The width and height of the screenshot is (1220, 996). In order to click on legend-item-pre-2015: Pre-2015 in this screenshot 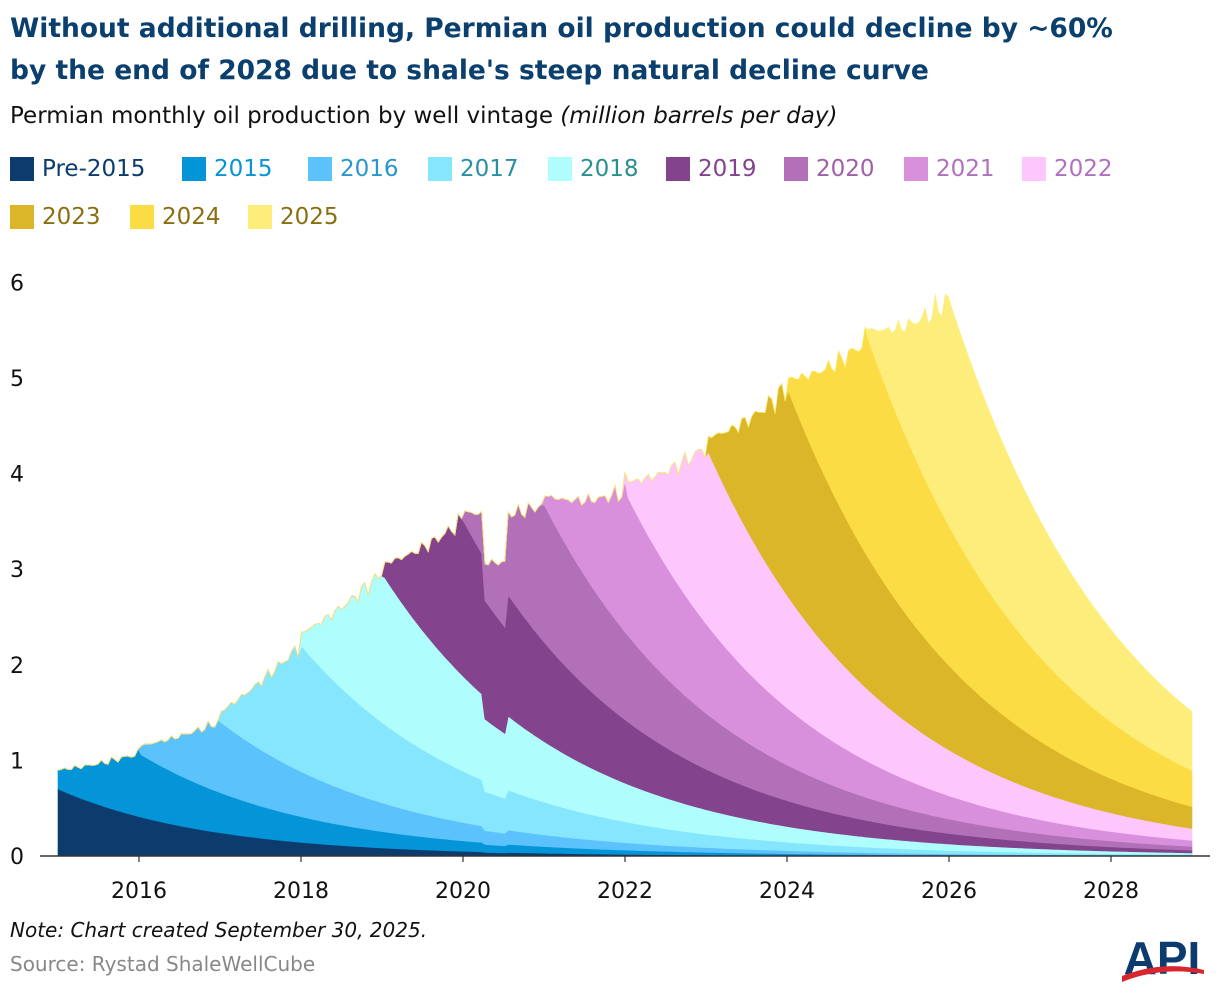, I will do `click(77, 169)`.